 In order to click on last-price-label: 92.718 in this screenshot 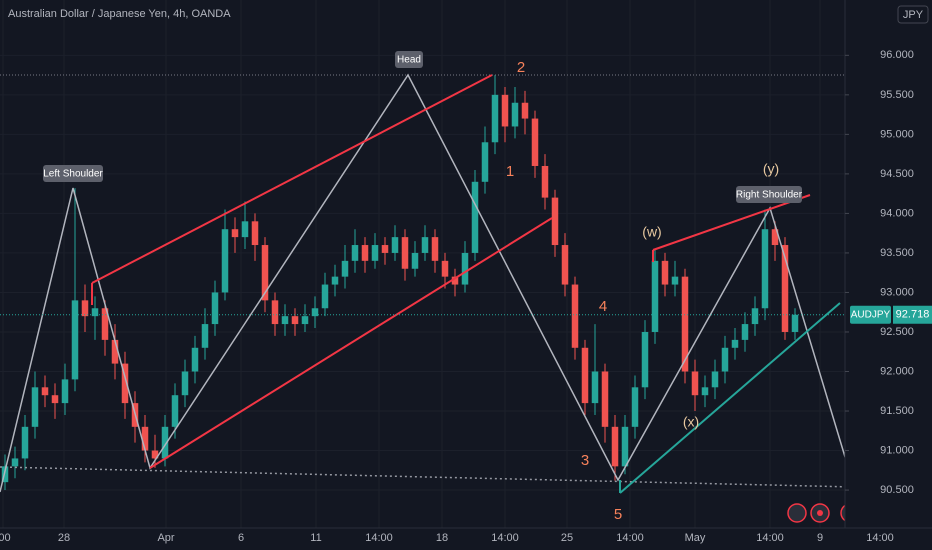, I will do `click(913, 315)`.